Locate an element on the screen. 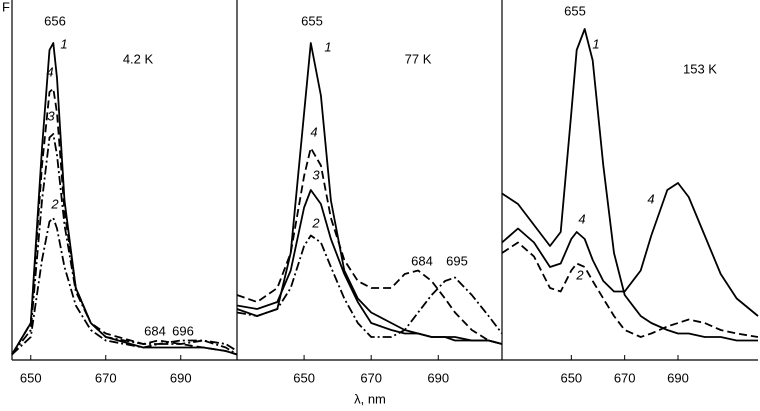 The width and height of the screenshot is (760, 411). panel-title: 153 K is located at coordinates (700, 68).